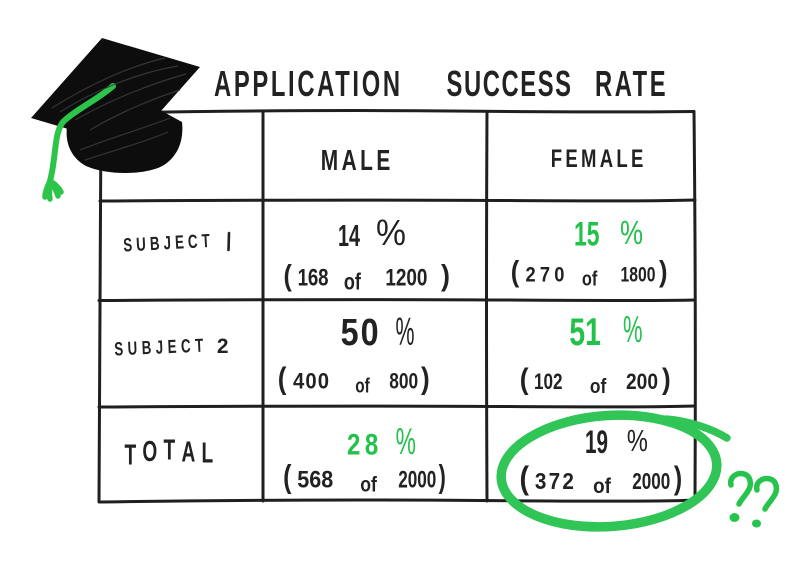 The image size is (800, 576). What do you see at coordinates (631, 84) in the screenshot?
I see `svg-text: RATE` at bounding box center [631, 84].